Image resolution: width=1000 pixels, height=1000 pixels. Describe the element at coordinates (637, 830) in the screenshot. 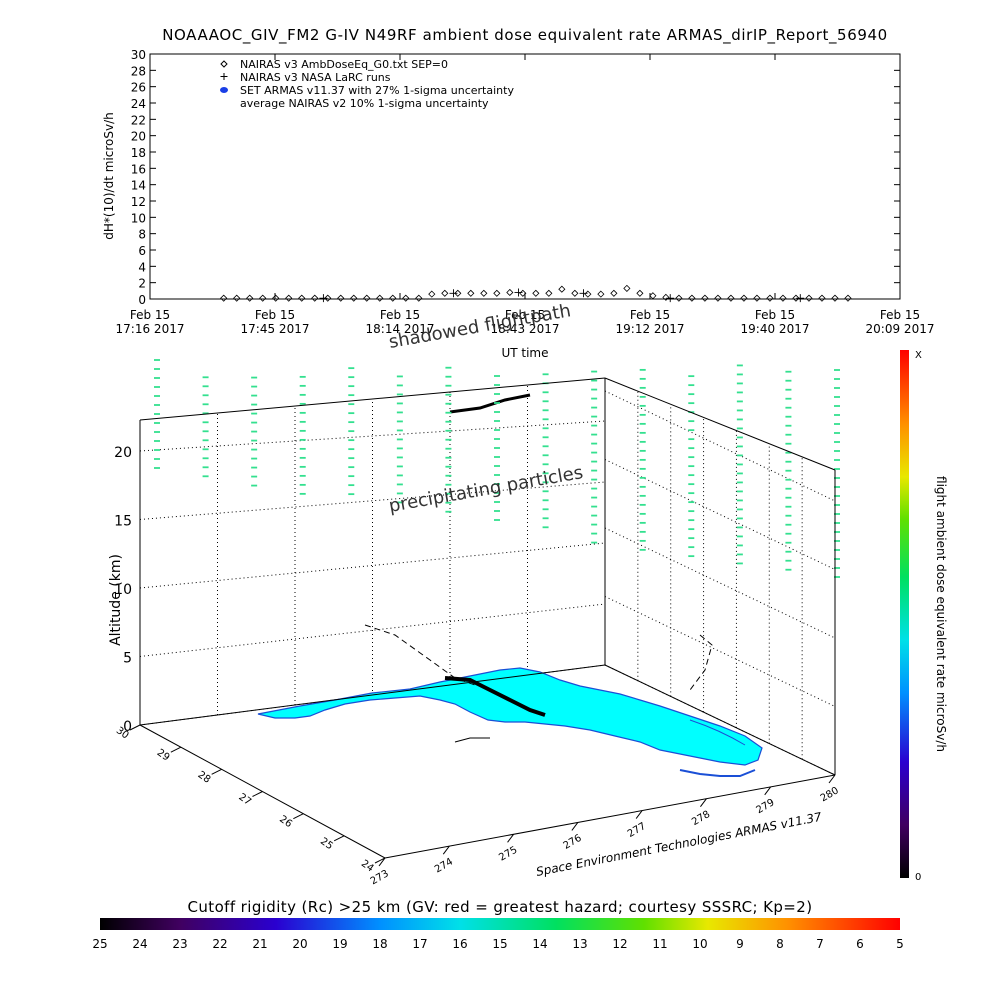

I see `longitude-tick-label: 277` at that location.